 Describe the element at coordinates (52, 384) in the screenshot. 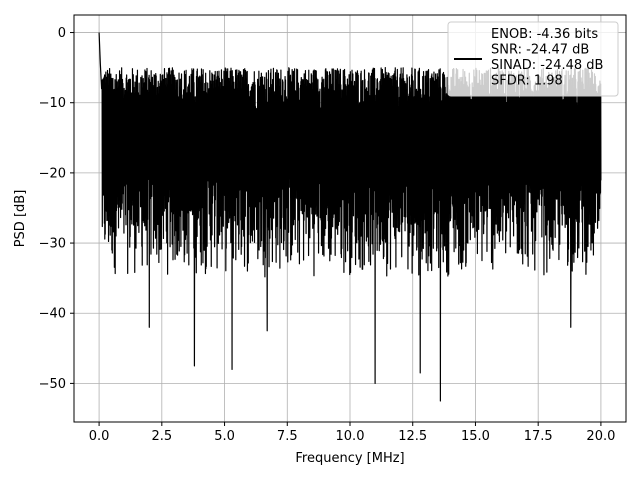

I see `y-tick-label: −50` at that location.